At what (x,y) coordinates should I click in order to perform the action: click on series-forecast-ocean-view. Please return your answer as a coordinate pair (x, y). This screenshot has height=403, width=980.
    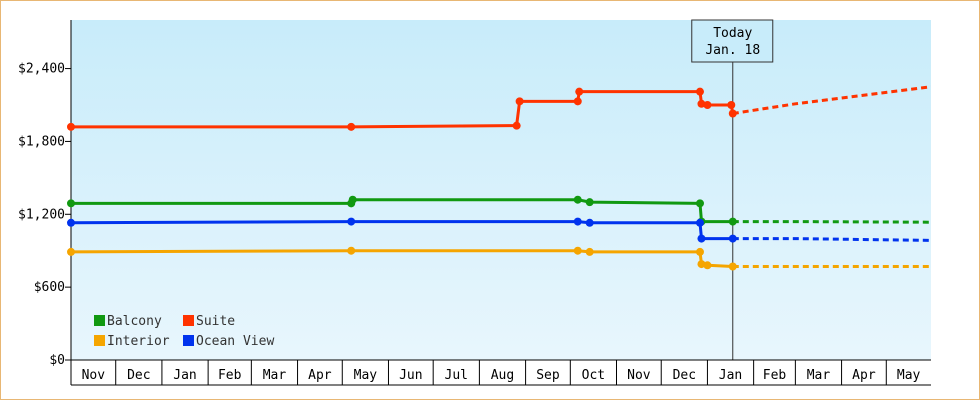
    Looking at the image, I should click on (832, 239).